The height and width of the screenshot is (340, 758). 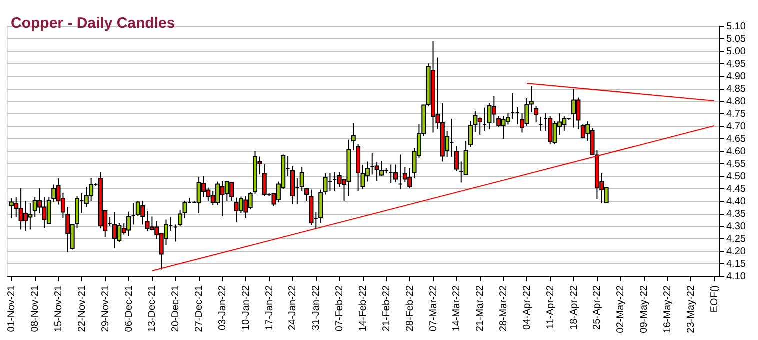 What do you see at coordinates (714, 299) in the screenshot?
I see `x-tick-label: EOF()` at bounding box center [714, 299].